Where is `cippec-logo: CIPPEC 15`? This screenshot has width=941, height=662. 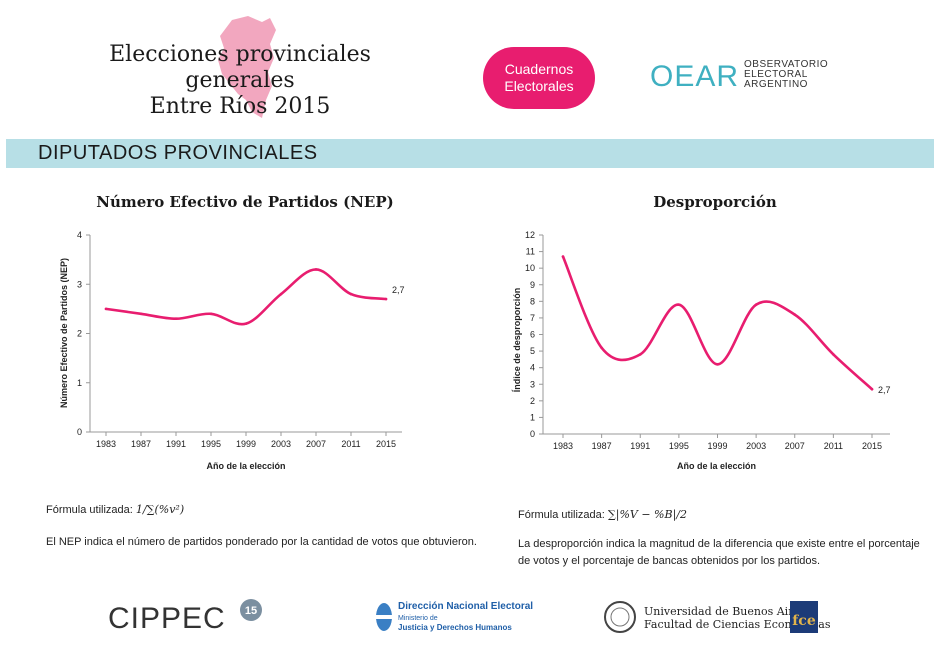
cippec-logo: CIPPEC 15 is located at coordinates (185, 617).